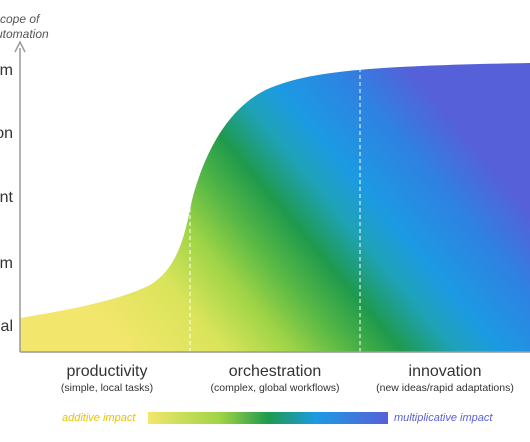  What do you see at coordinates (24, 34) in the screenshot?
I see `axis-title: utomation` at bounding box center [24, 34].